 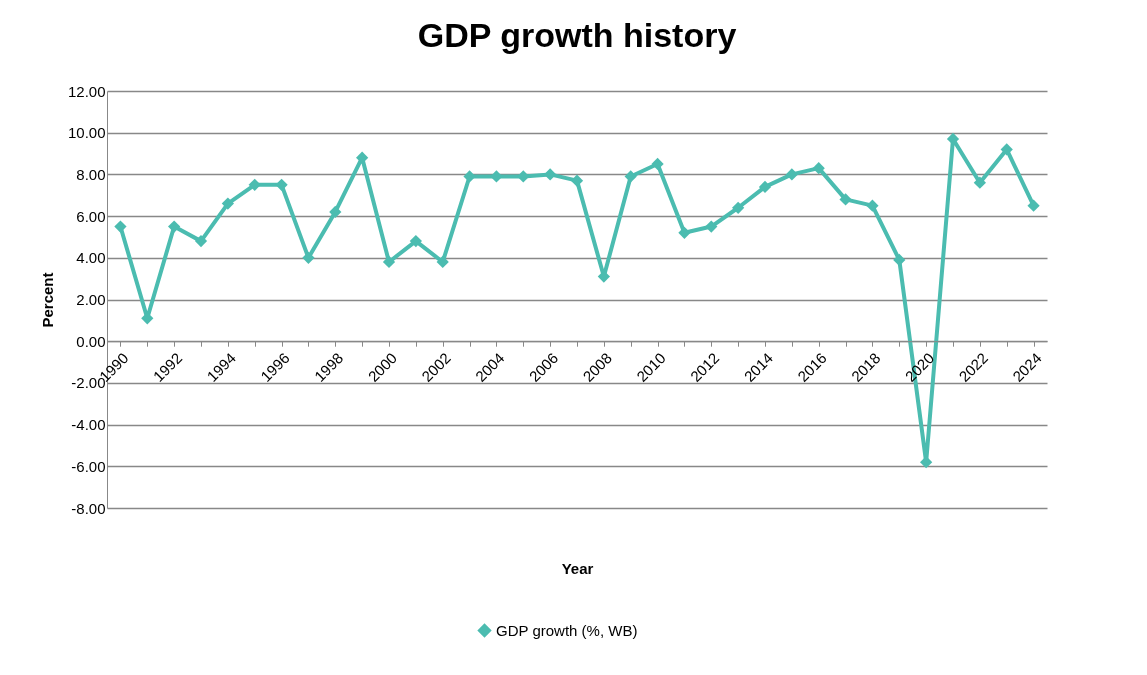 What do you see at coordinates (91, 216) in the screenshot?
I see `y-tick-label: 6.00` at bounding box center [91, 216].